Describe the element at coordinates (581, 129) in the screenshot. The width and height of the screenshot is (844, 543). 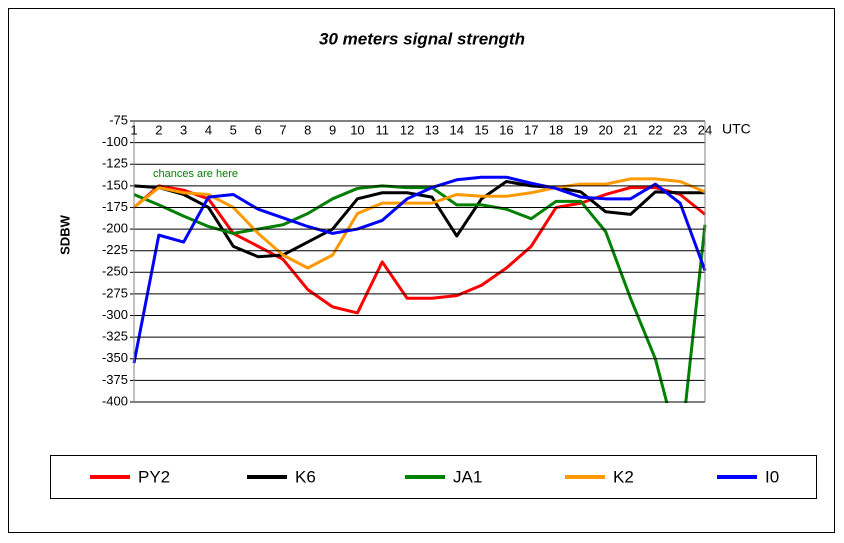
I see `x-tick-label: 19` at that location.